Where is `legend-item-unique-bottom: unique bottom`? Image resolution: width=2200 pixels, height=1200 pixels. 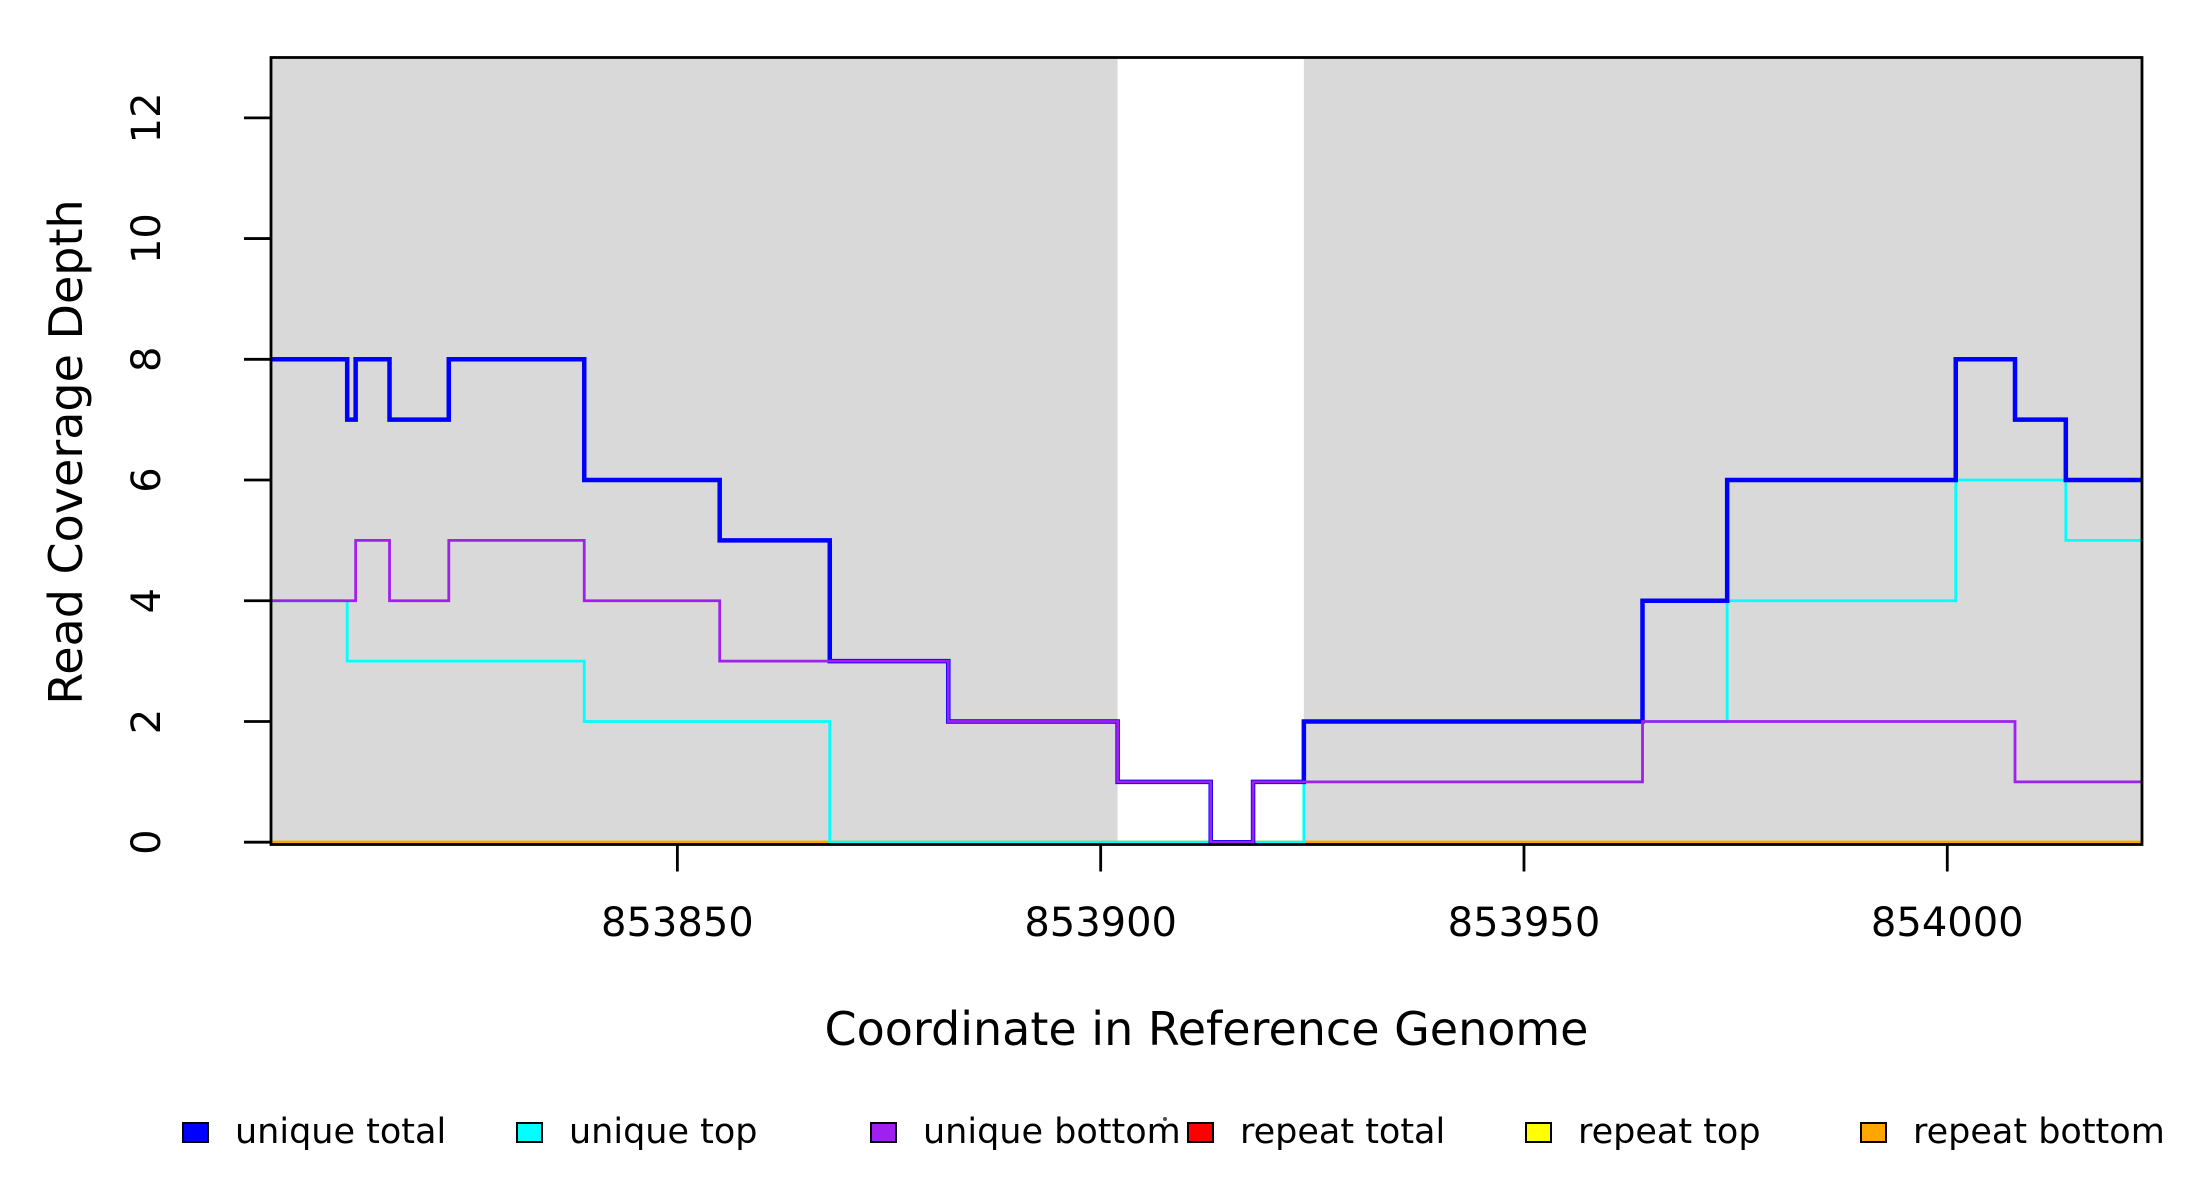 legend-item-unique-bottom: unique bottom is located at coordinates (1025, 1132).